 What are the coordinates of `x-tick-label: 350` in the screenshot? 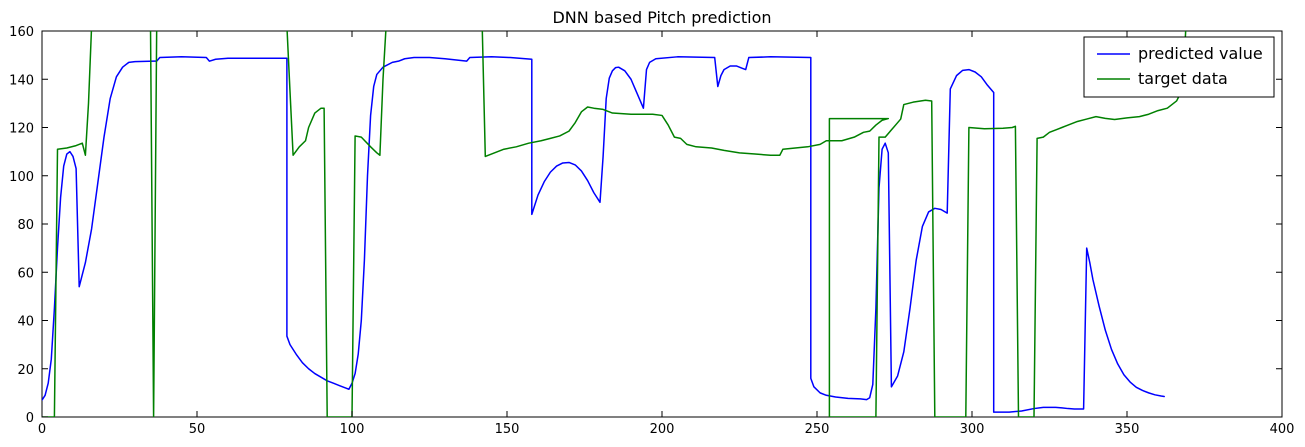 It's located at (1127, 429).